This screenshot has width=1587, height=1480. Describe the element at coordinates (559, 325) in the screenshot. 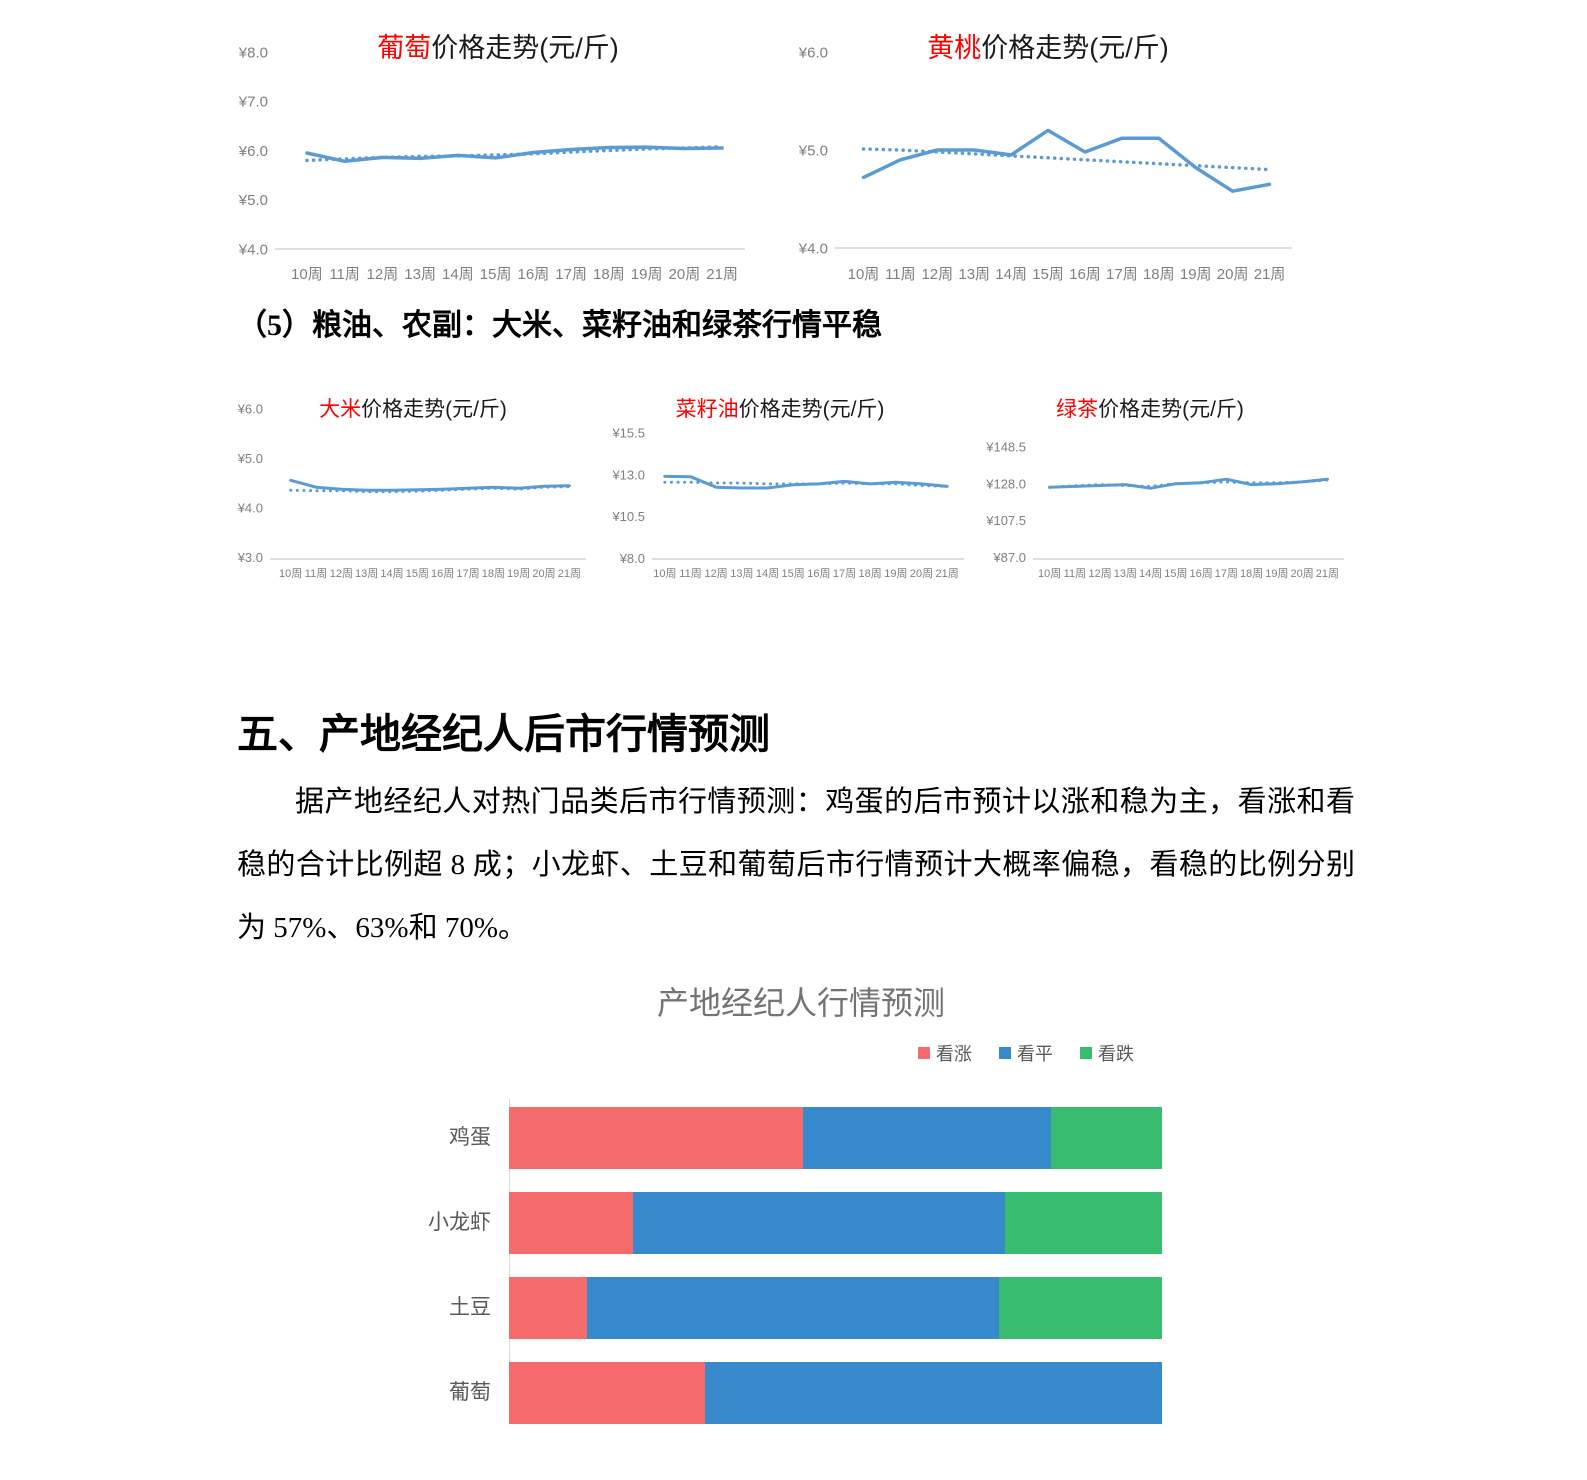

I see `section5-heading: （5）粮油、农副：大米、菜籽油和绿茶行情平稳` at that location.